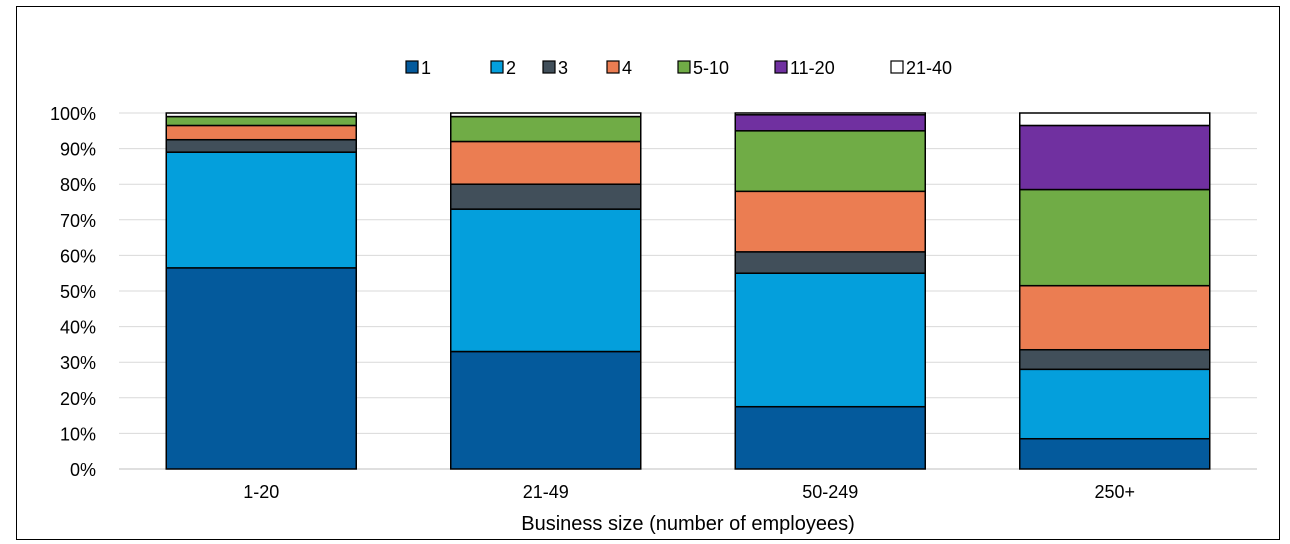 This screenshot has width=1290, height=544. What do you see at coordinates (929, 68) in the screenshot?
I see `legend-label: 21-40` at bounding box center [929, 68].